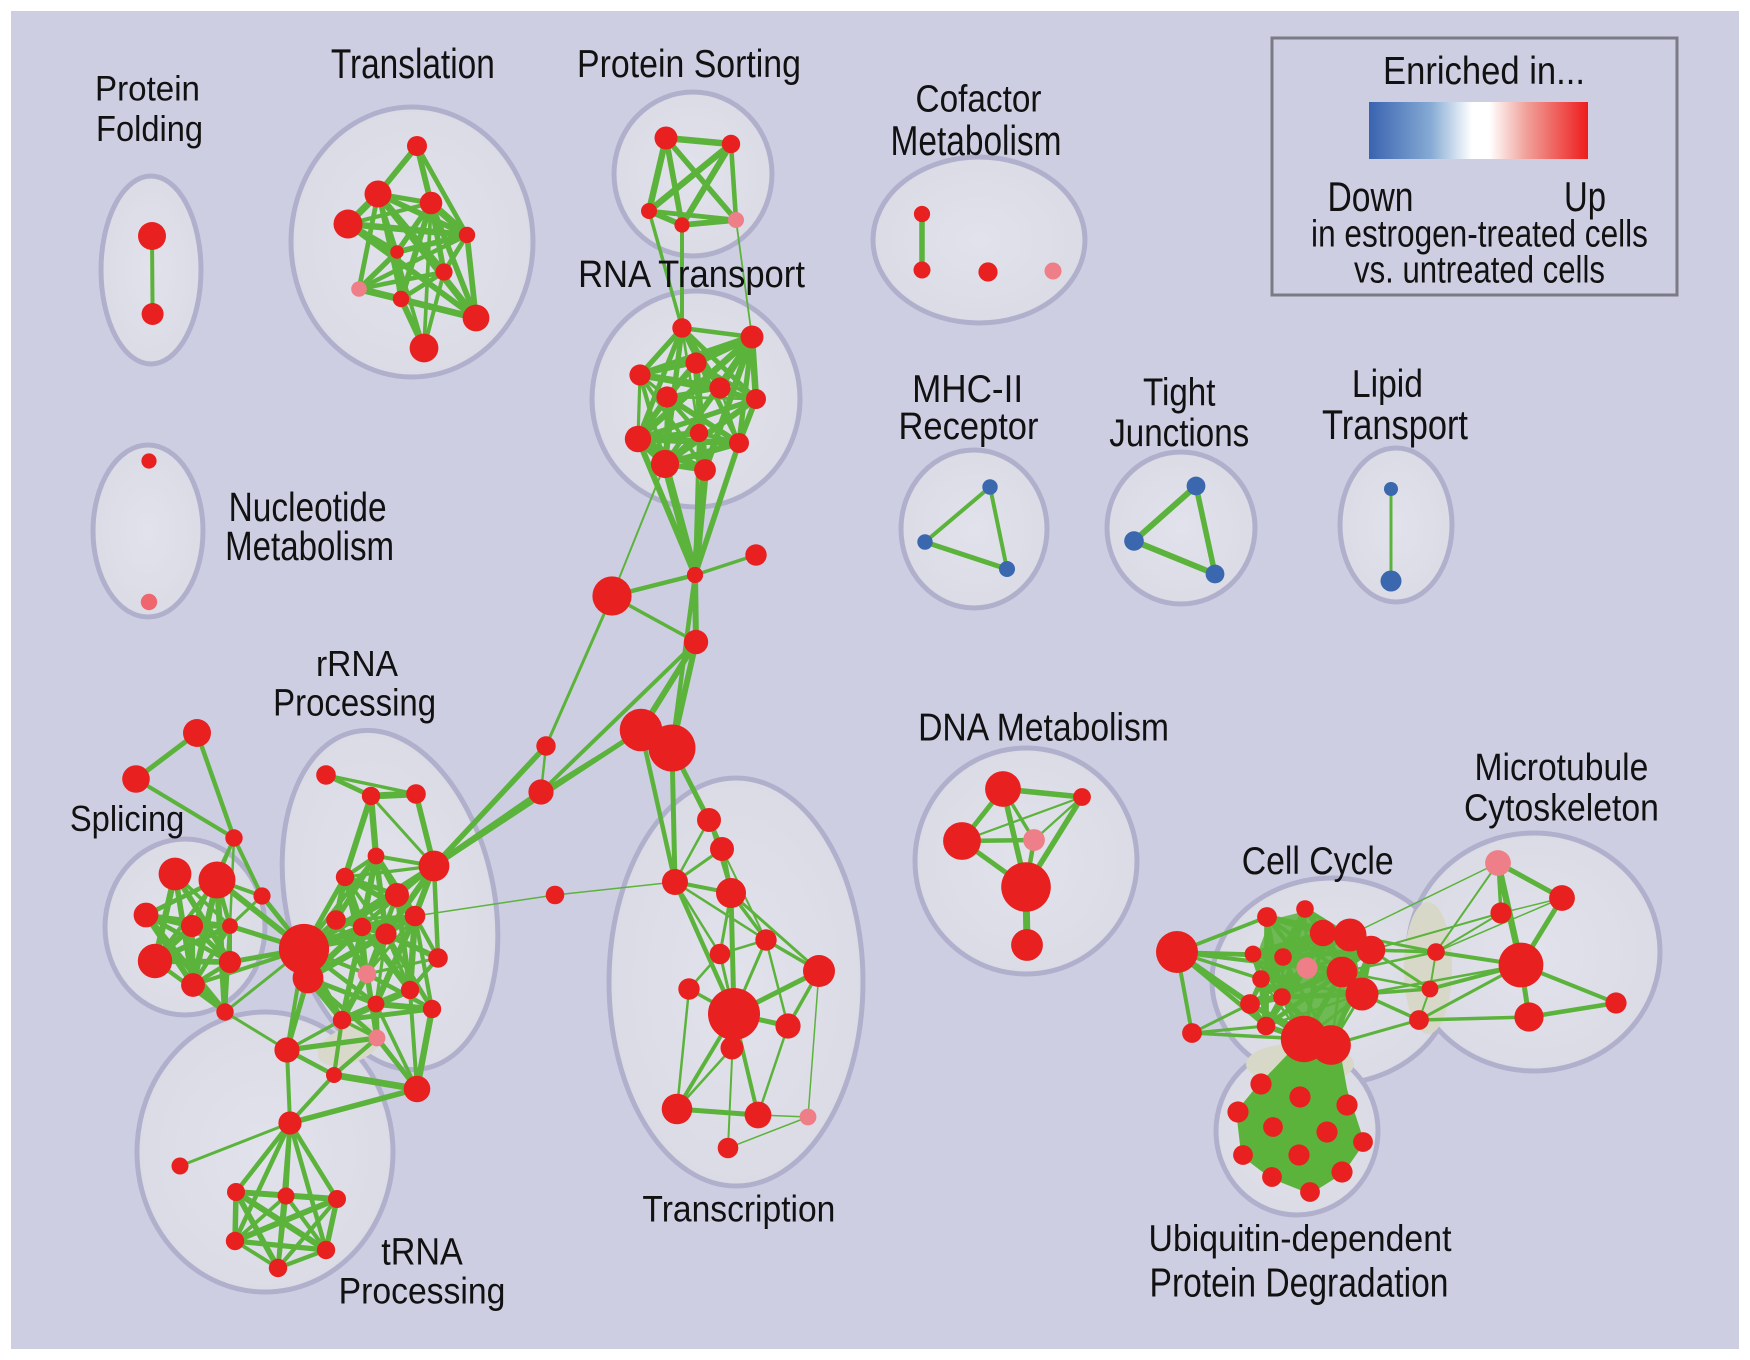 This screenshot has height=1360, width=1750. Describe the element at coordinates (979, 98) in the screenshot. I see `svg-text: Cofactor` at that location.